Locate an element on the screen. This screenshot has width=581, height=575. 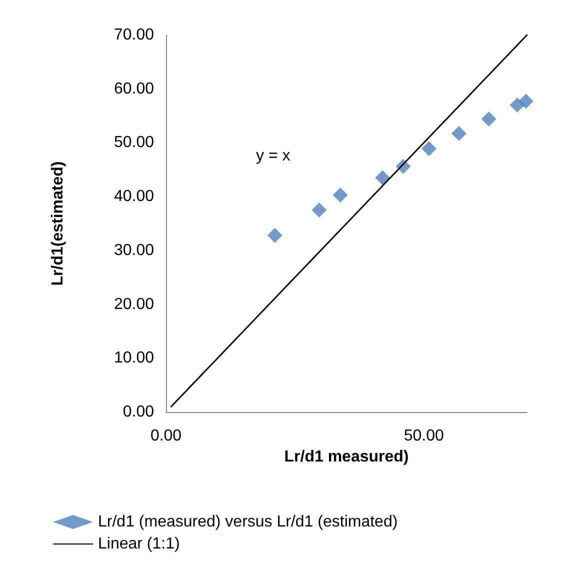
y-tick-label: 0.00 is located at coordinates (138, 412).